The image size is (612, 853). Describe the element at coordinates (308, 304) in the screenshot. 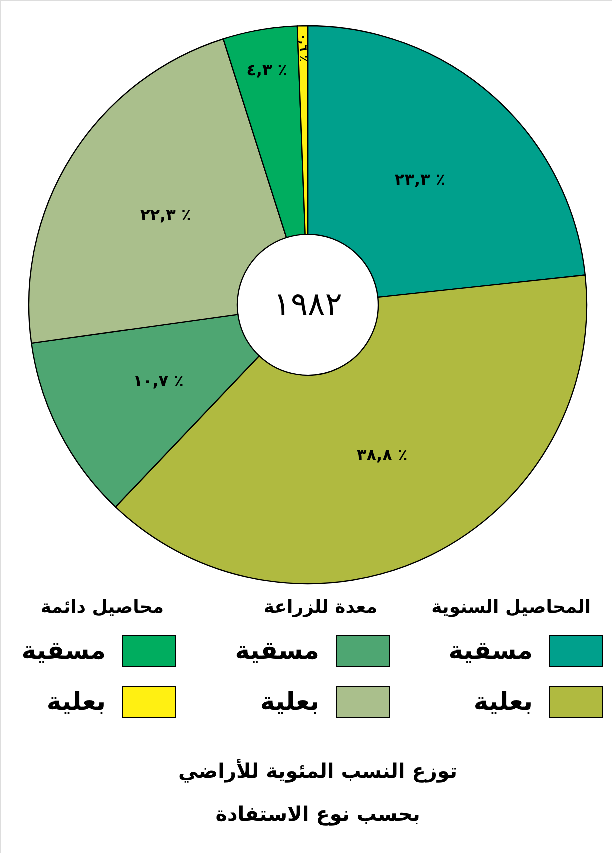

I see `text: ١٩٨٢` at that location.